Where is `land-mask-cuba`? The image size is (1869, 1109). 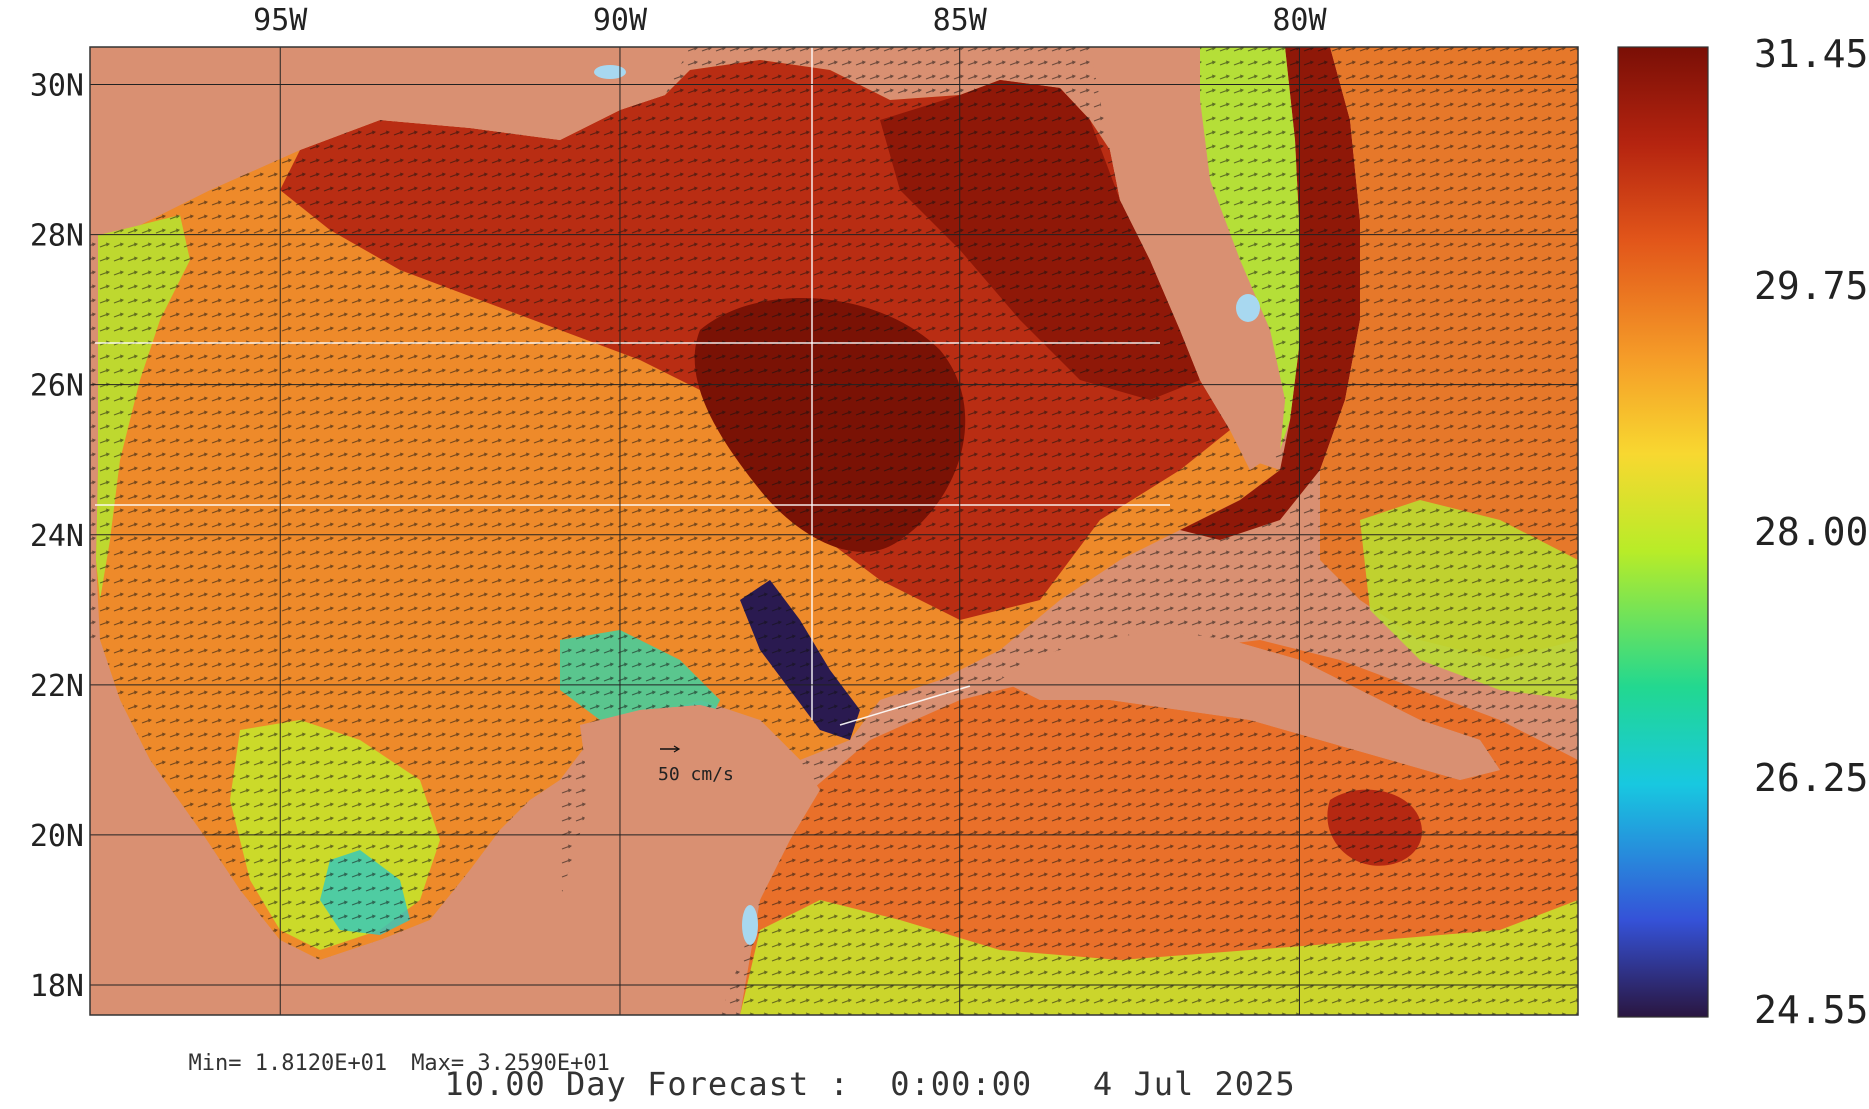 land-mask-cuba is located at coordinates (1250, 705).